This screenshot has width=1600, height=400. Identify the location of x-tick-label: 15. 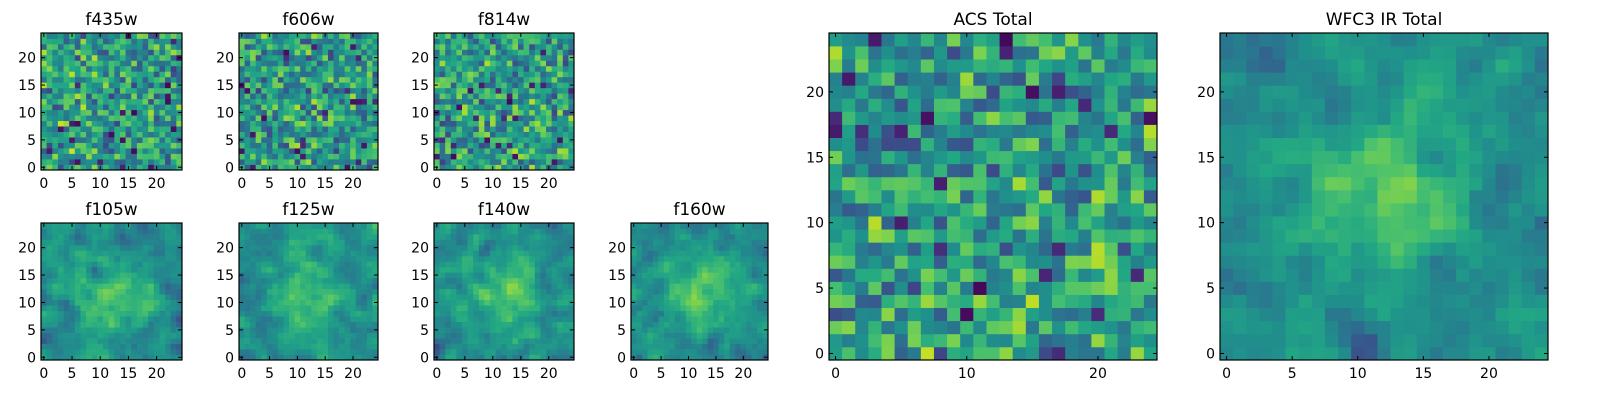
(521, 184).